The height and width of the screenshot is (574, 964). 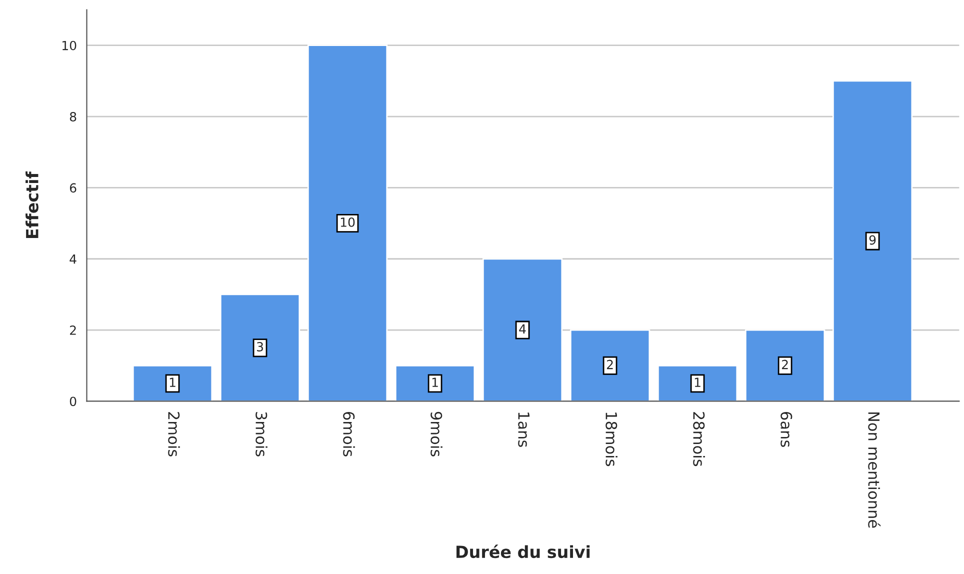 I want to click on x-tick-label: 18mois, so click(x=612, y=439).